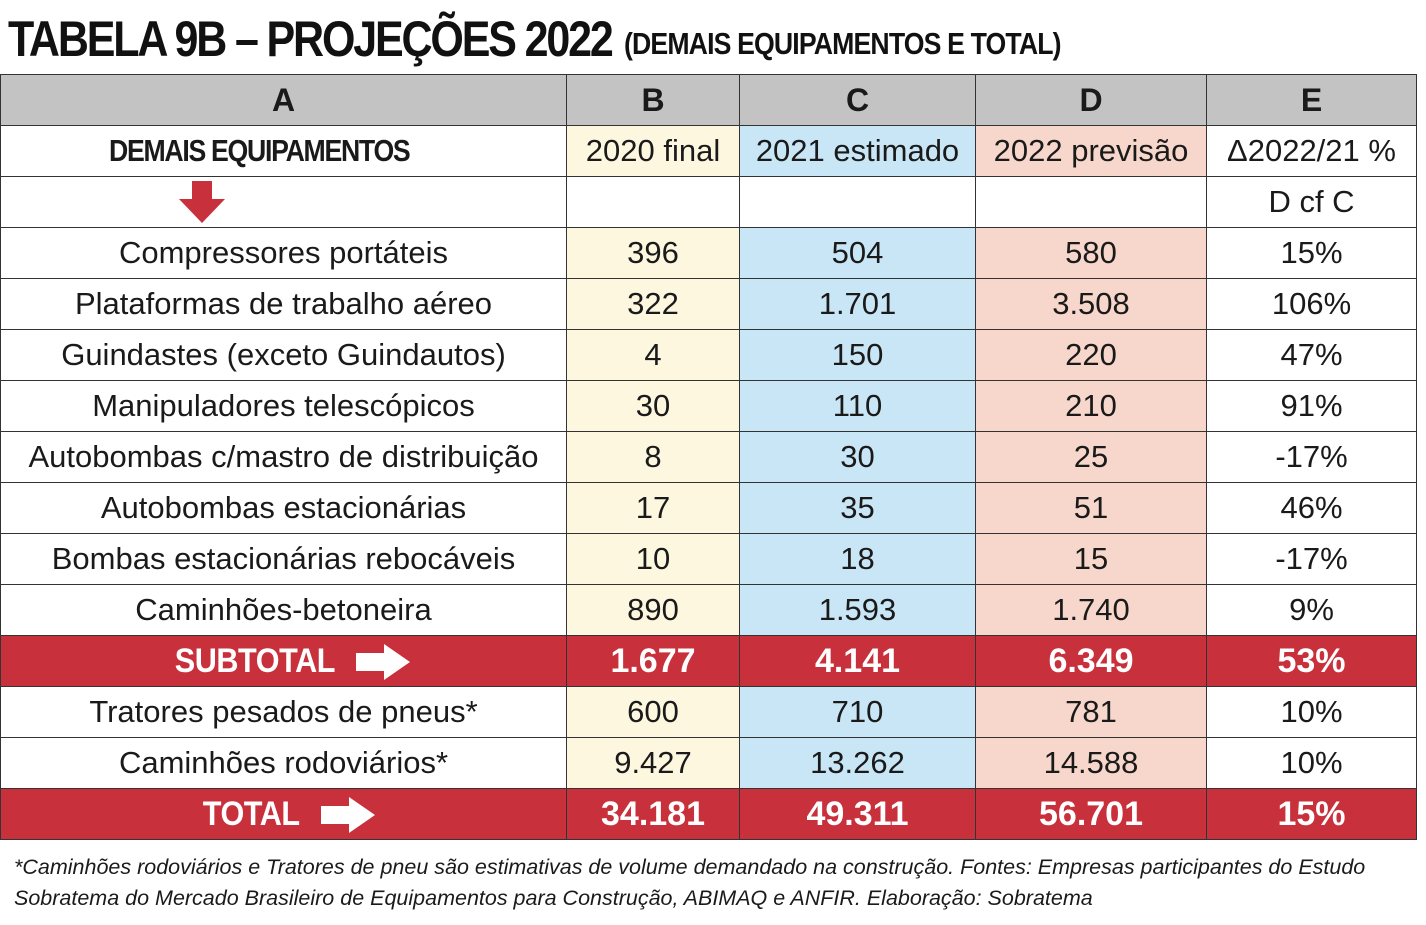 The height and width of the screenshot is (925, 1426). What do you see at coordinates (1311, 100) in the screenshot?
I see `column-letter-e: E` at bounding box center [1311, 100].